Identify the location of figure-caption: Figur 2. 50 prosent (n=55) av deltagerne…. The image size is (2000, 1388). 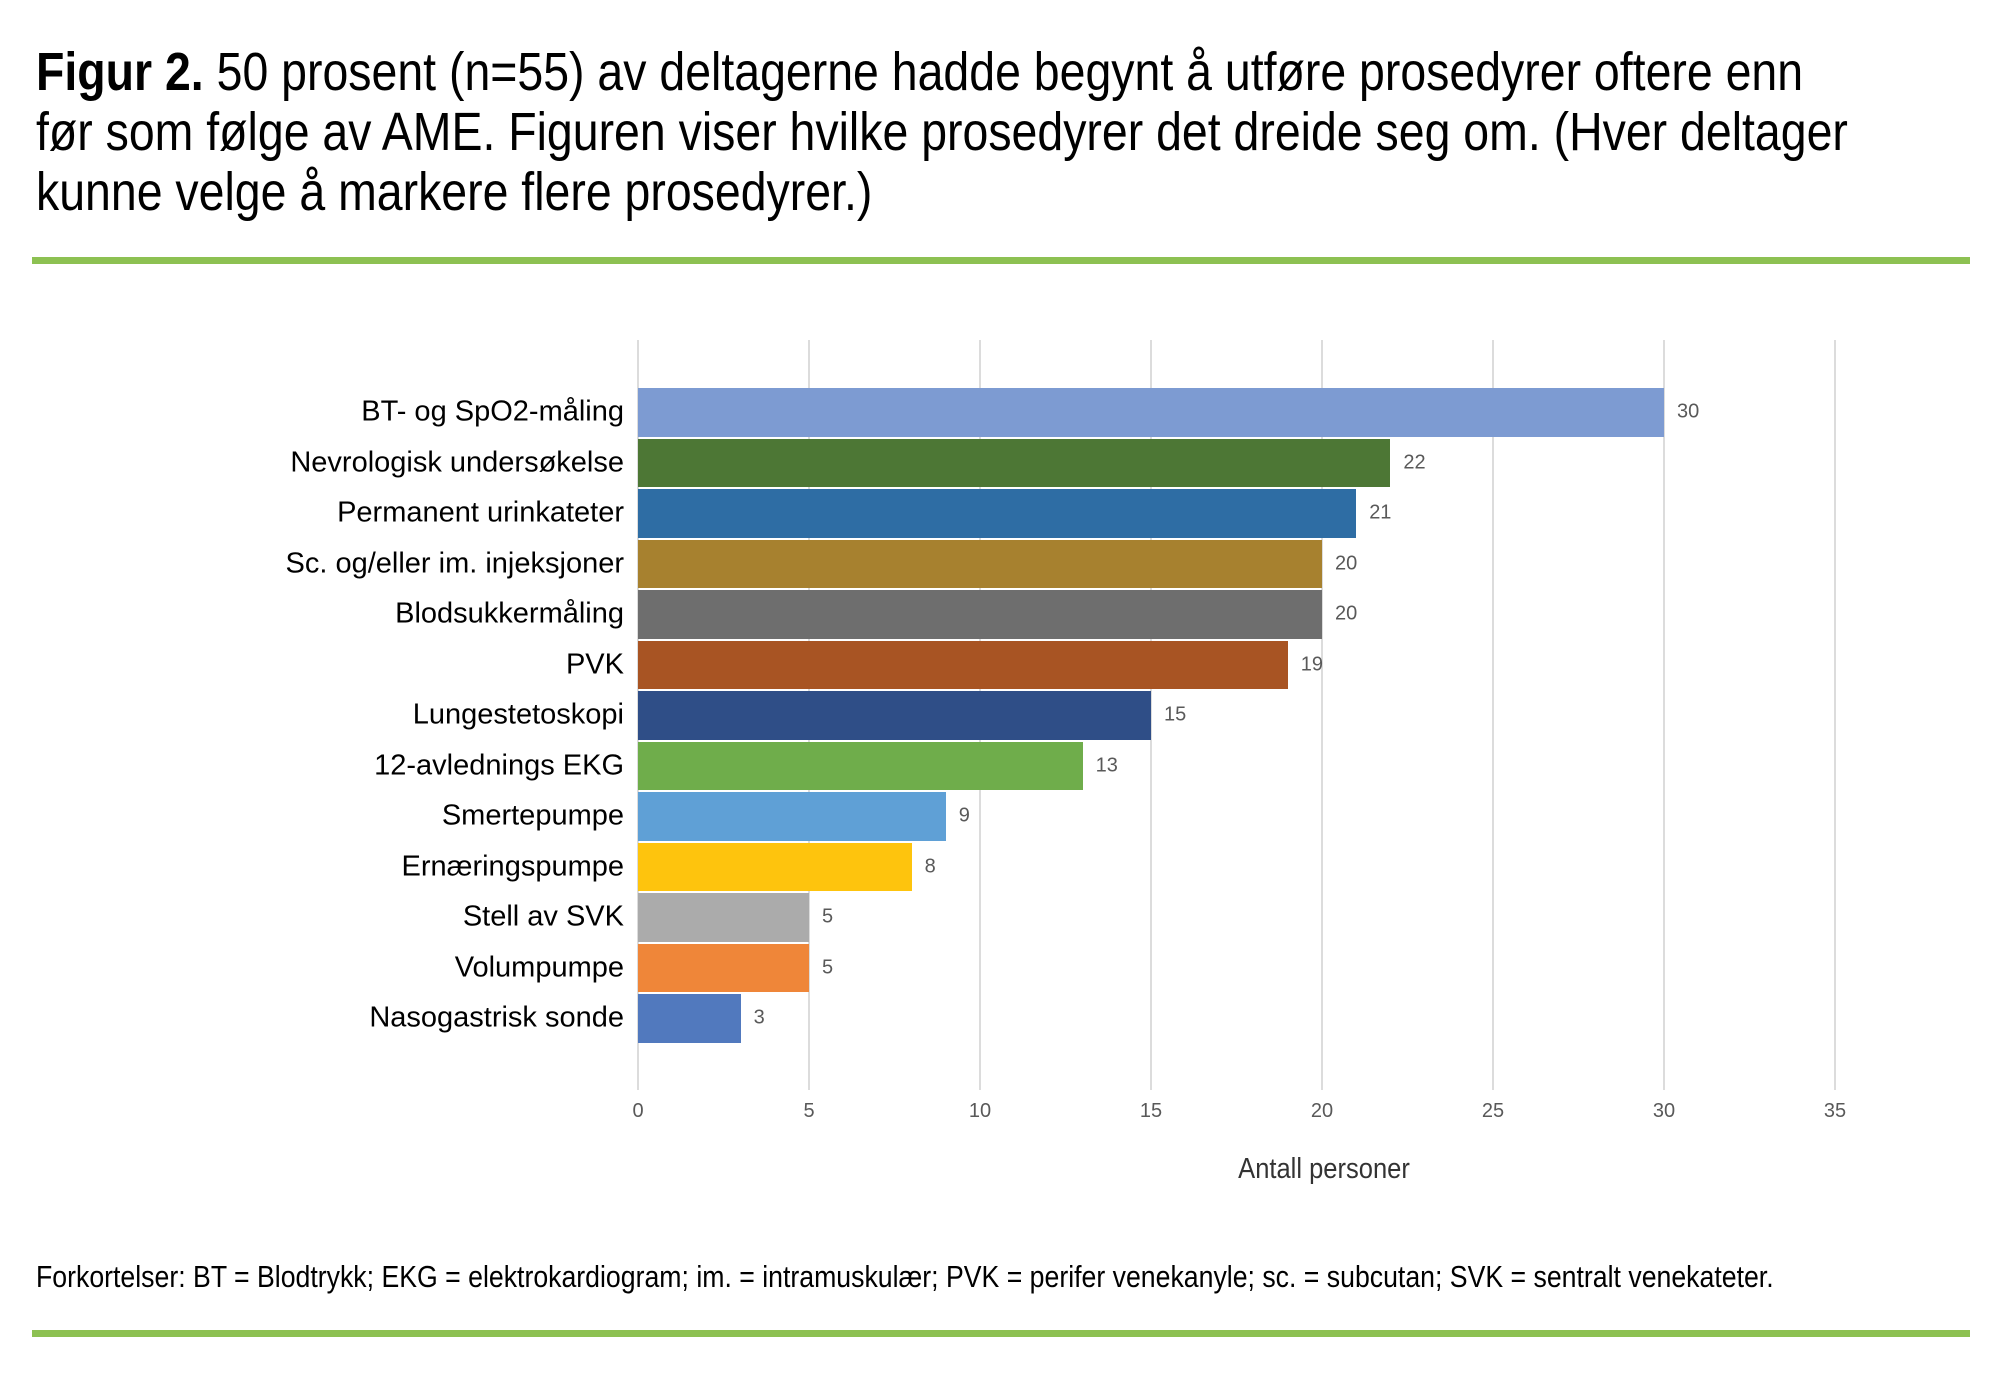
(1018, 132).